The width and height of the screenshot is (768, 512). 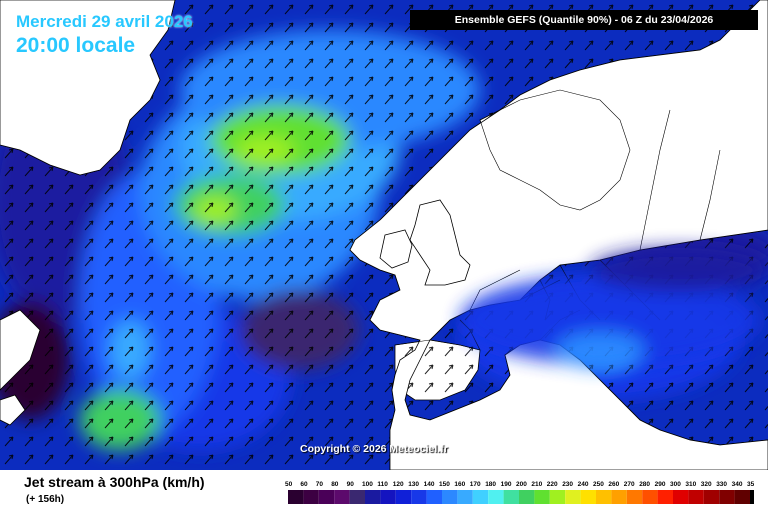 I want to click on legend-label: 120, so click(x=398, y=484).